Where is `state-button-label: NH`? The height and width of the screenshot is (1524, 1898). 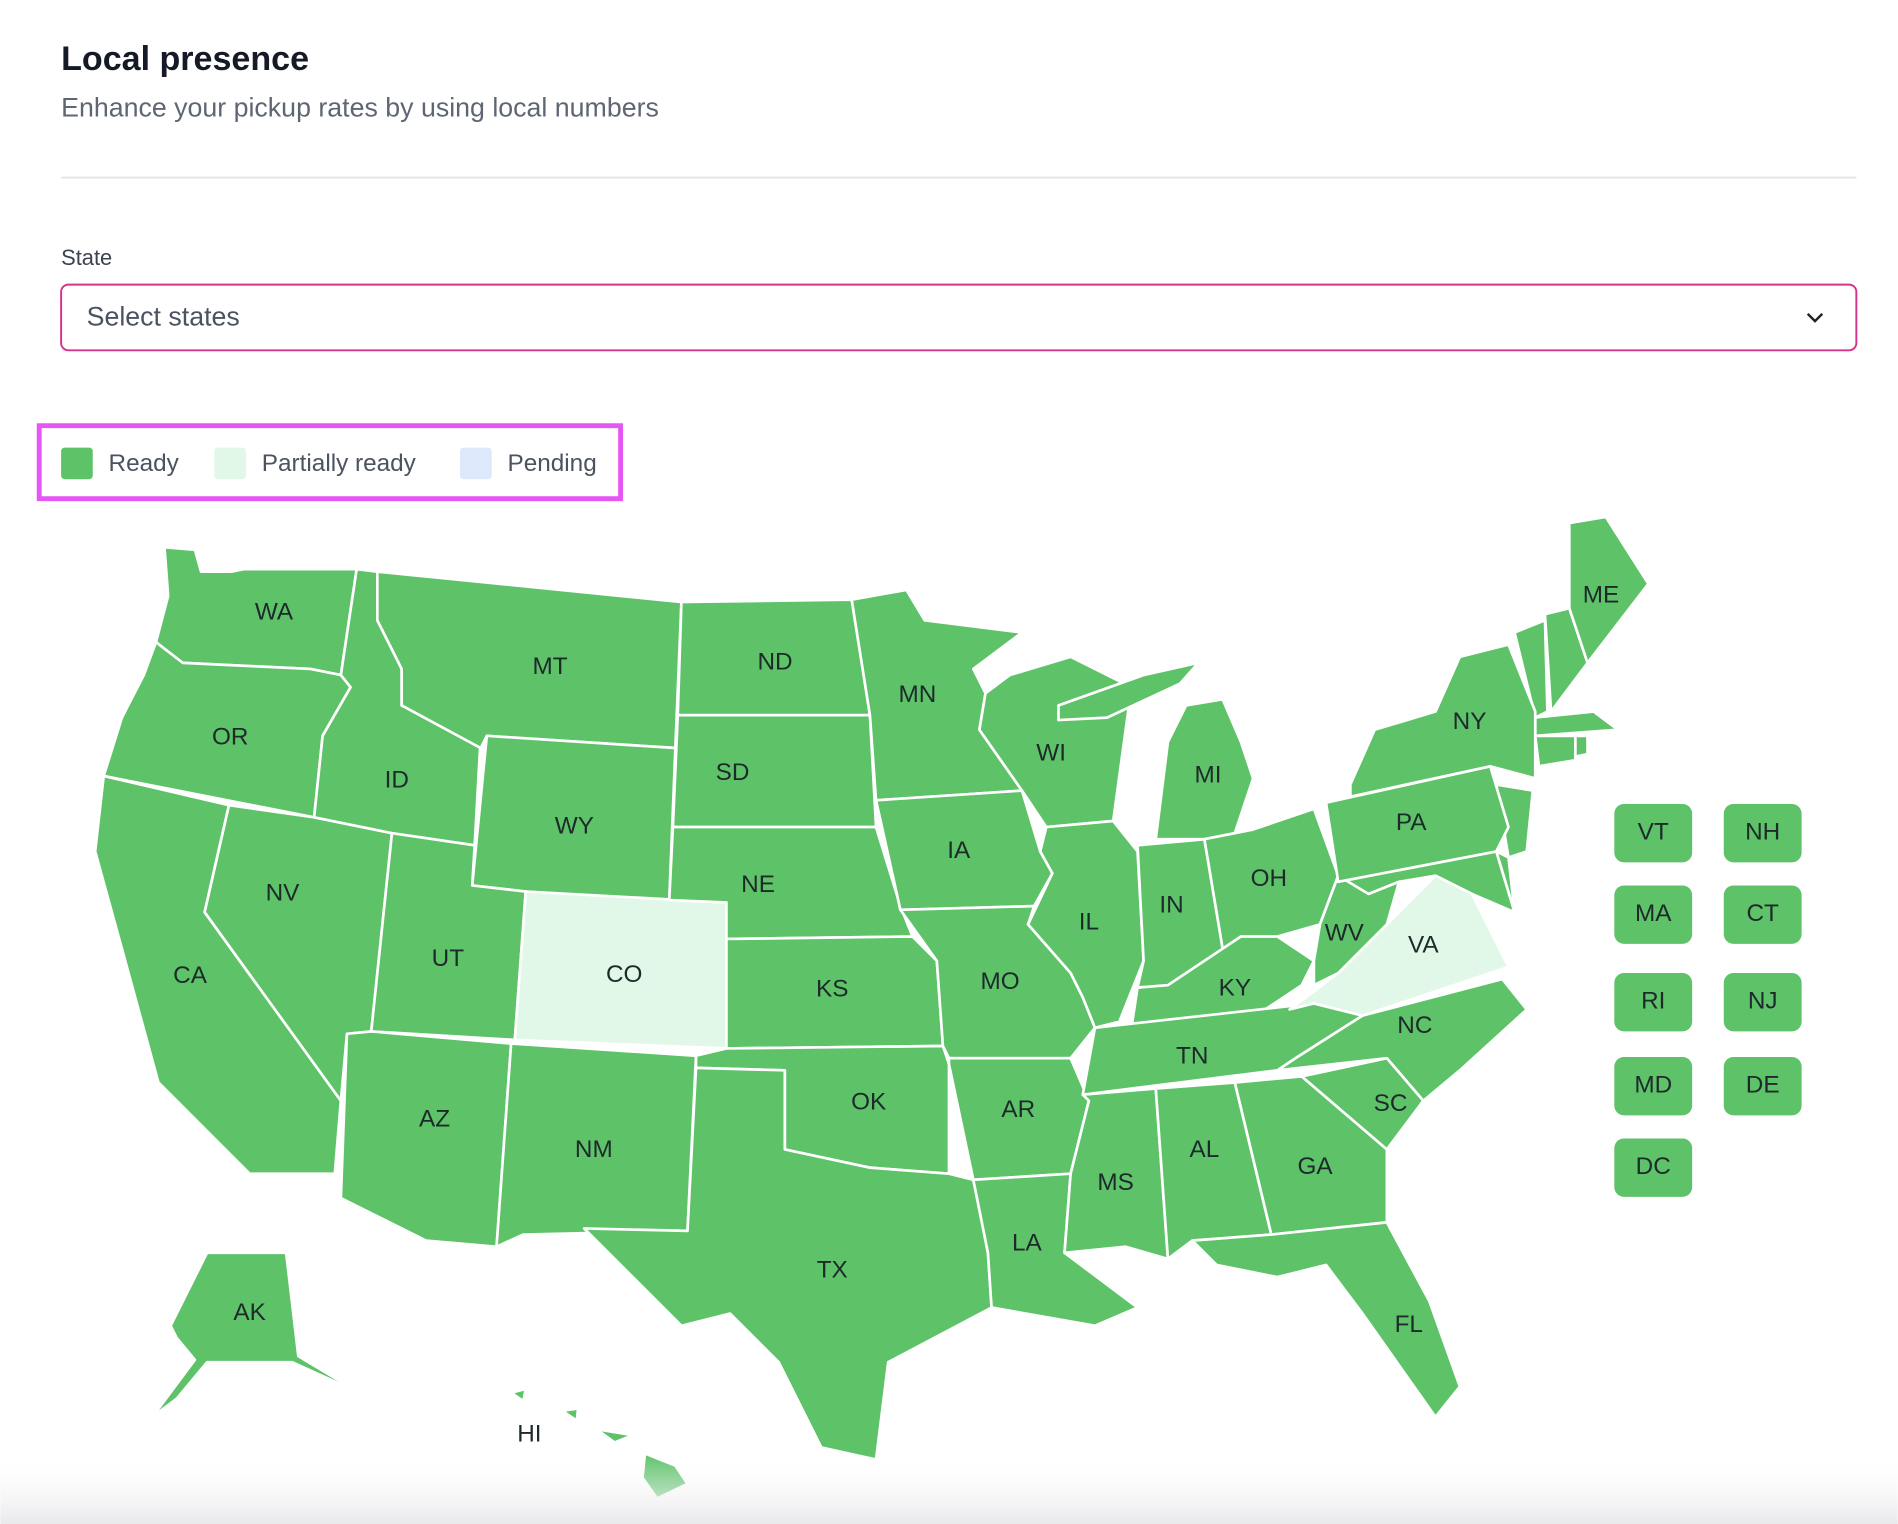
state-button-label: NH is located at coordinates (1762, 832).